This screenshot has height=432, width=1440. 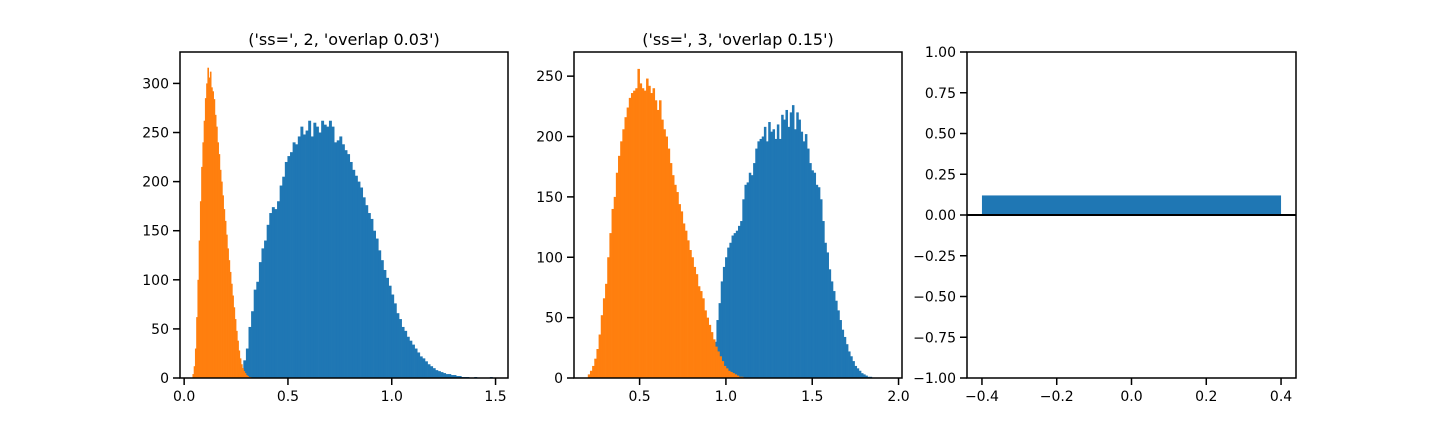 What do you see at coordinates (898, 397) in the screenshot?
I see `x-tick-label: 2.0` at bounding box center [898, 397].